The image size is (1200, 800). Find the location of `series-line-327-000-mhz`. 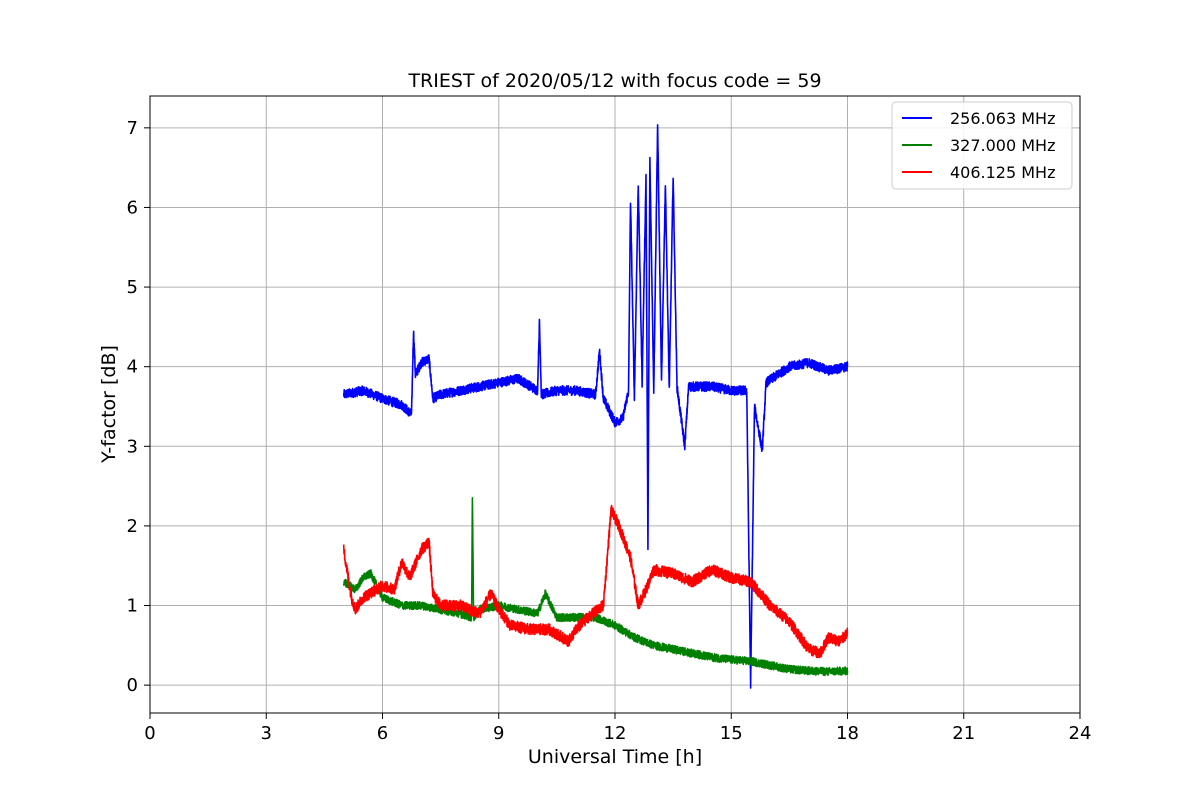

series-line-327-000-mhz is located at coordinates (595, 587).